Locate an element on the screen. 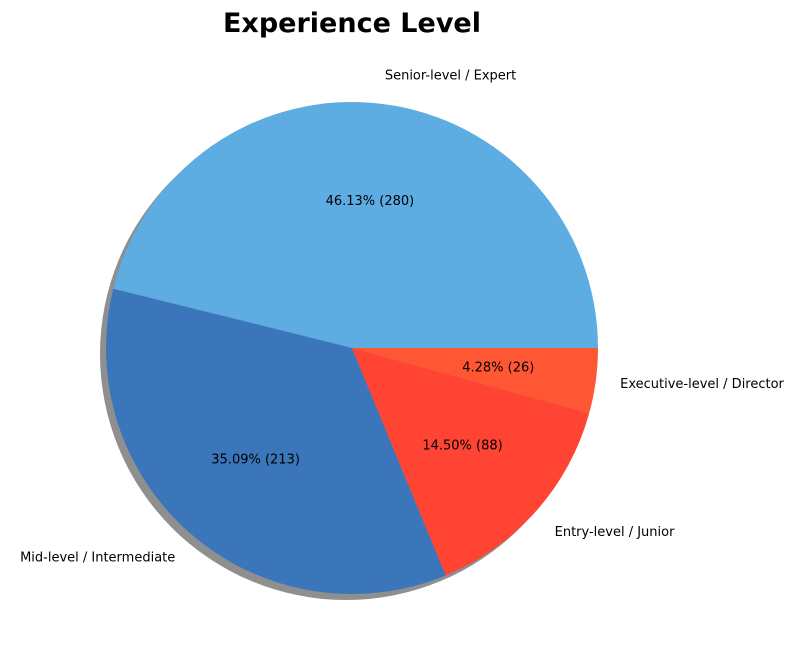 The image size is (806, 666). slice-label-3: Entry-level / Junior is located at coordinates (615, 532).